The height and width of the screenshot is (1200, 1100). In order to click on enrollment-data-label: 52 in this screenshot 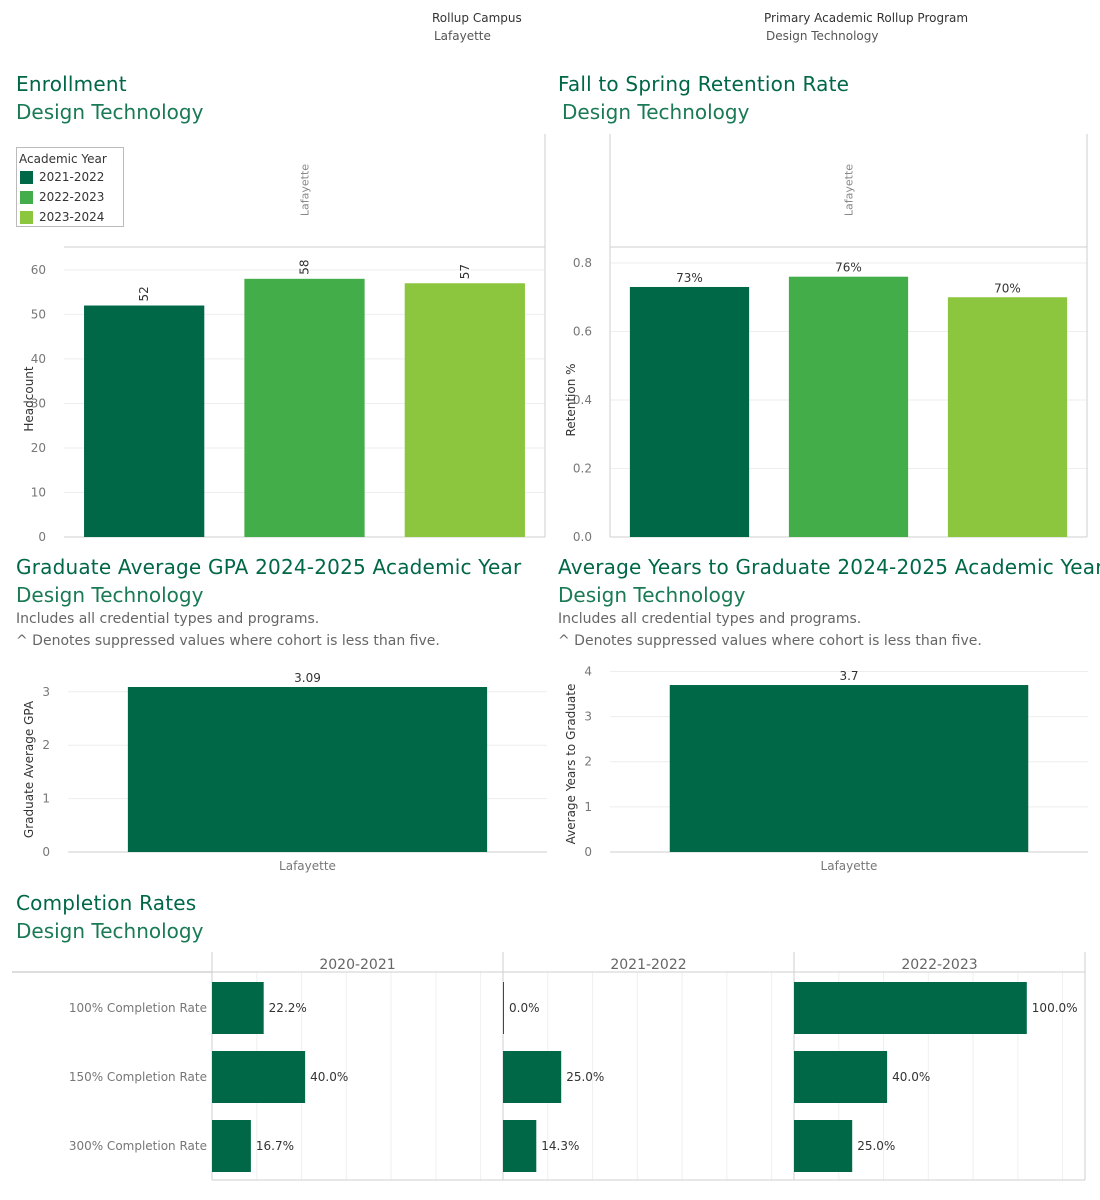, I will do `click(144, 293)`.